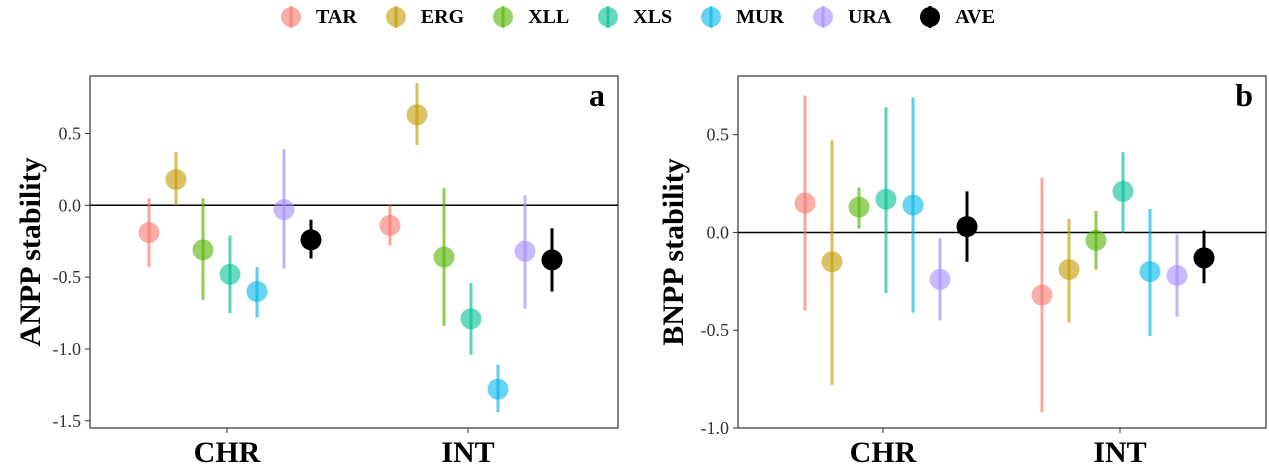  Describe the element at coordinates (869, 16) in the screenshot. I see `legend-label: URA` at that location.